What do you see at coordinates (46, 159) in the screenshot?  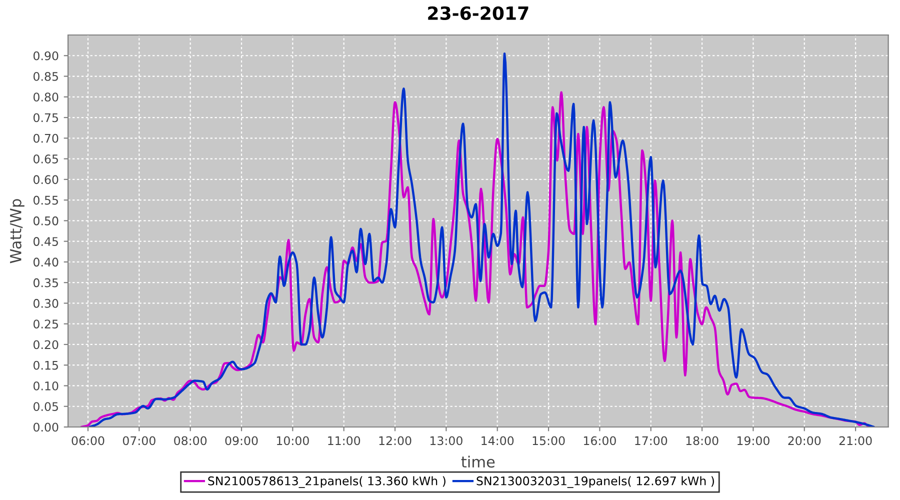 I see `y-tick-label: 0.65` at bounding box center [46, 159].